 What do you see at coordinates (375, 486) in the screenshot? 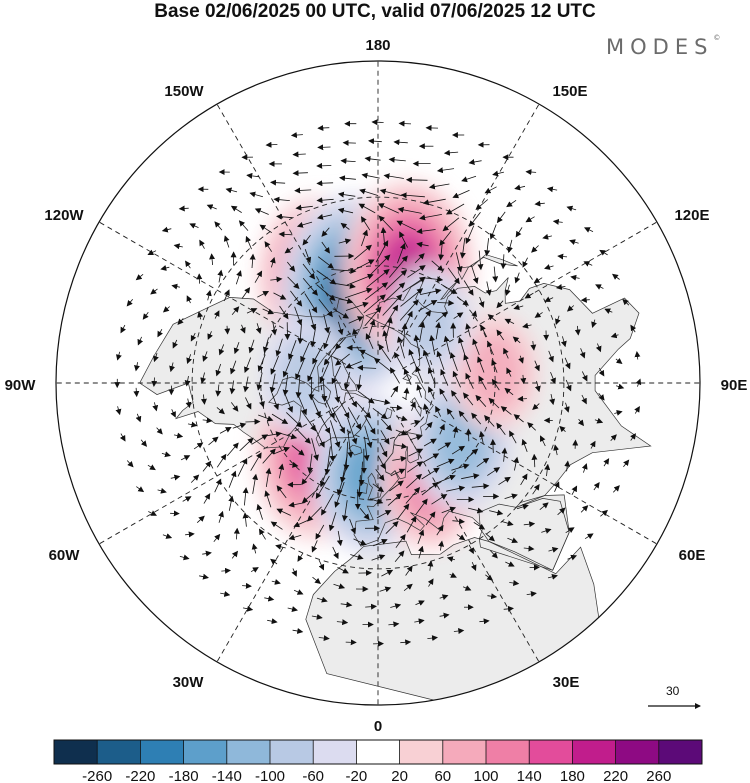
I see `coast-britain` at bounding box center [375, 486].